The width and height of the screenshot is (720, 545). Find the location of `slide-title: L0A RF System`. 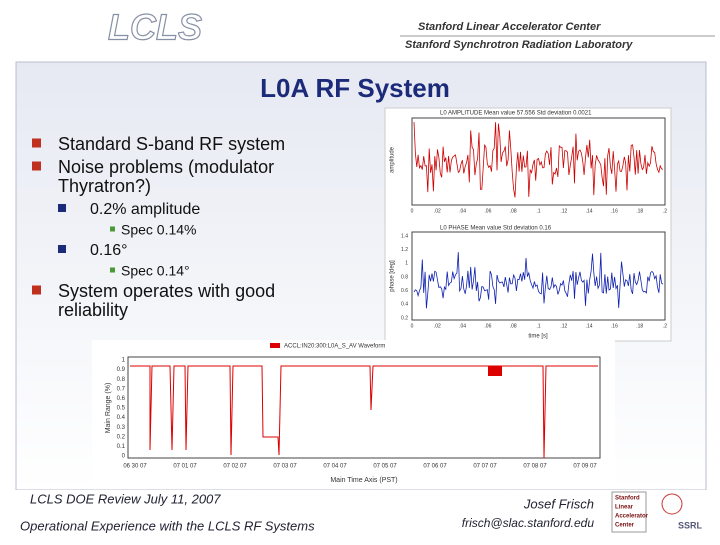

slide-title: L0A RF System is located at coordinates (355, 88).